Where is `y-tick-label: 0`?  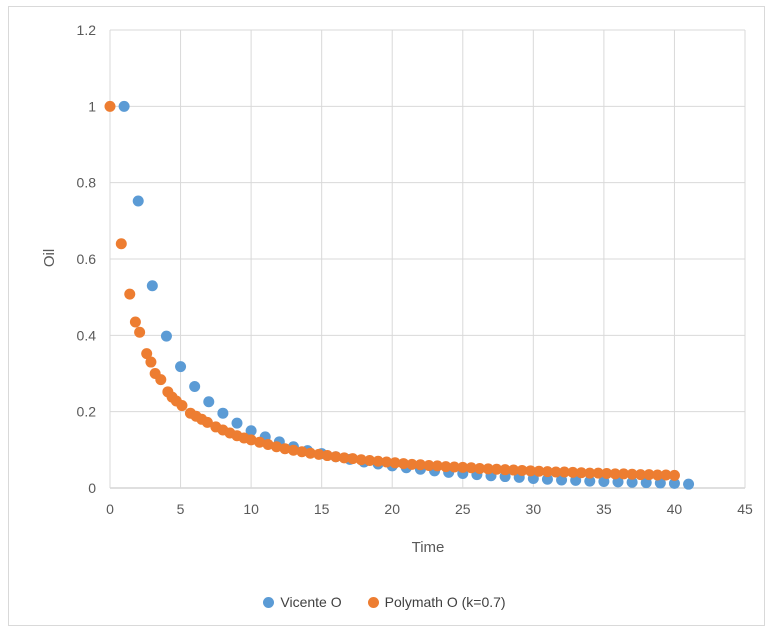
y-tick-label: 0 is located at coordinates (92, 488).